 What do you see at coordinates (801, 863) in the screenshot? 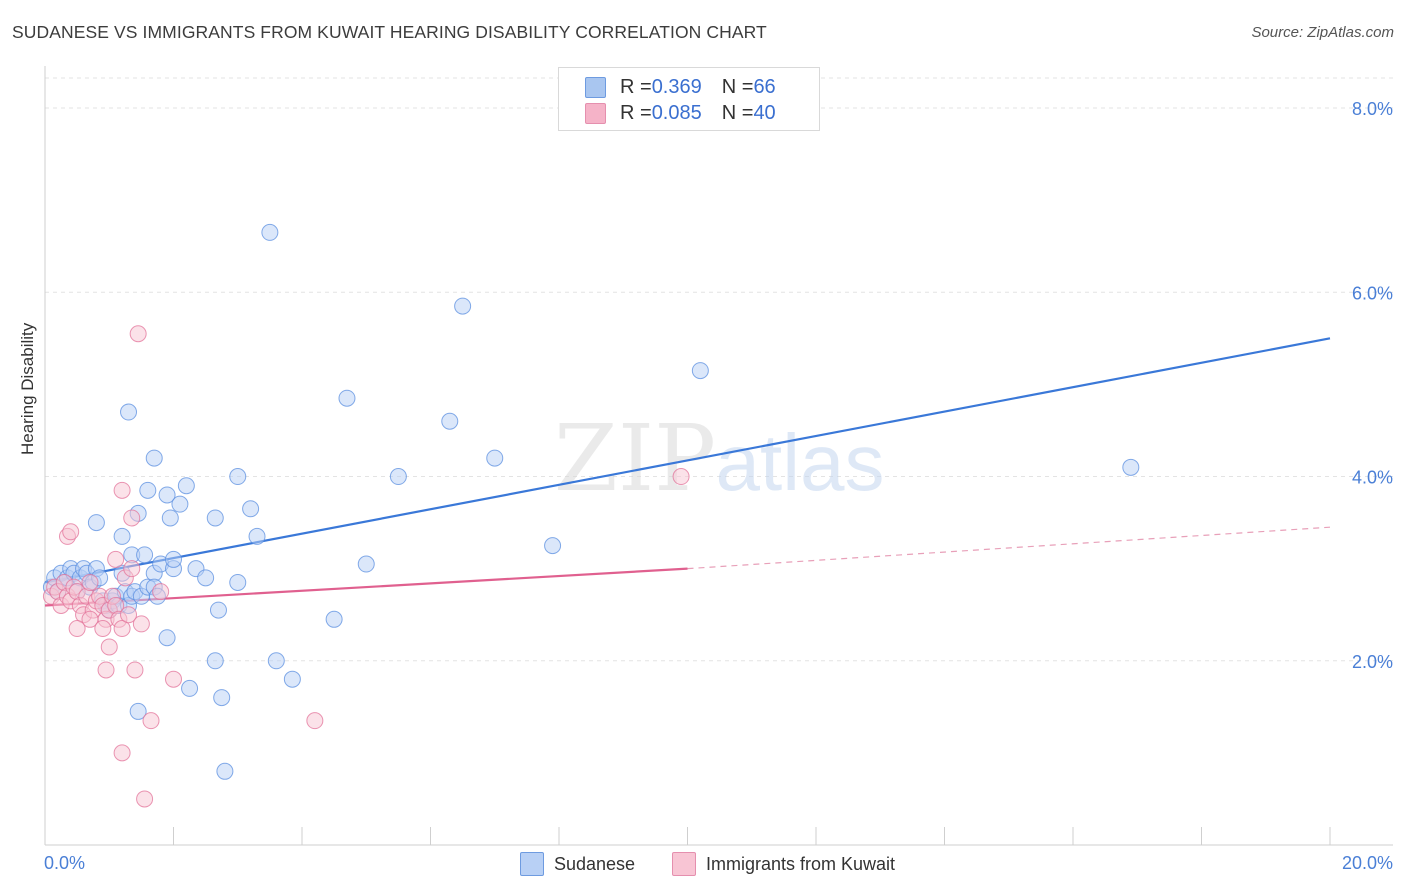
I see `legend-label-kuwait: Immigrants from Kuwait` at bounding box center [801, 863].